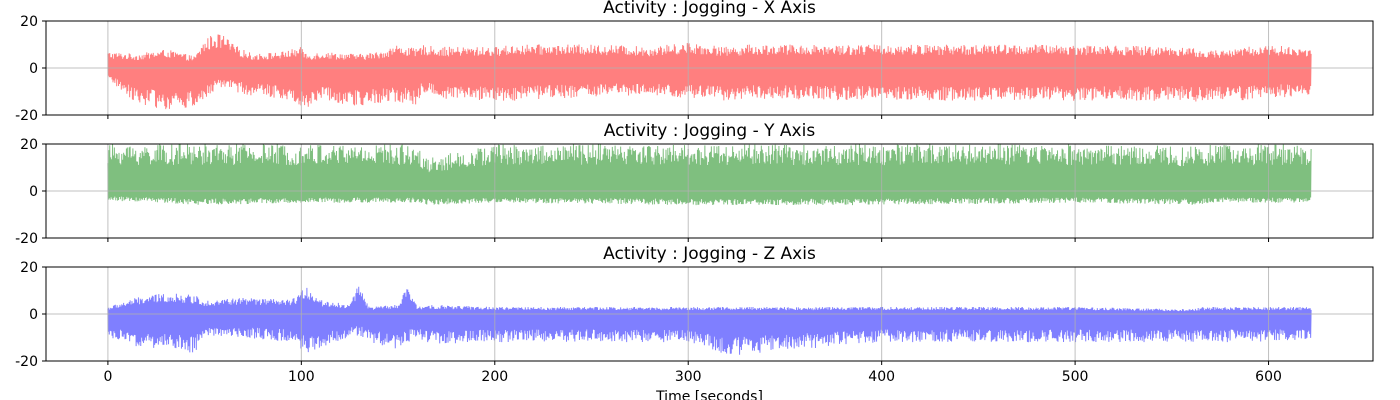  I want to click on x-tick-label: 400, so click(881, 377).